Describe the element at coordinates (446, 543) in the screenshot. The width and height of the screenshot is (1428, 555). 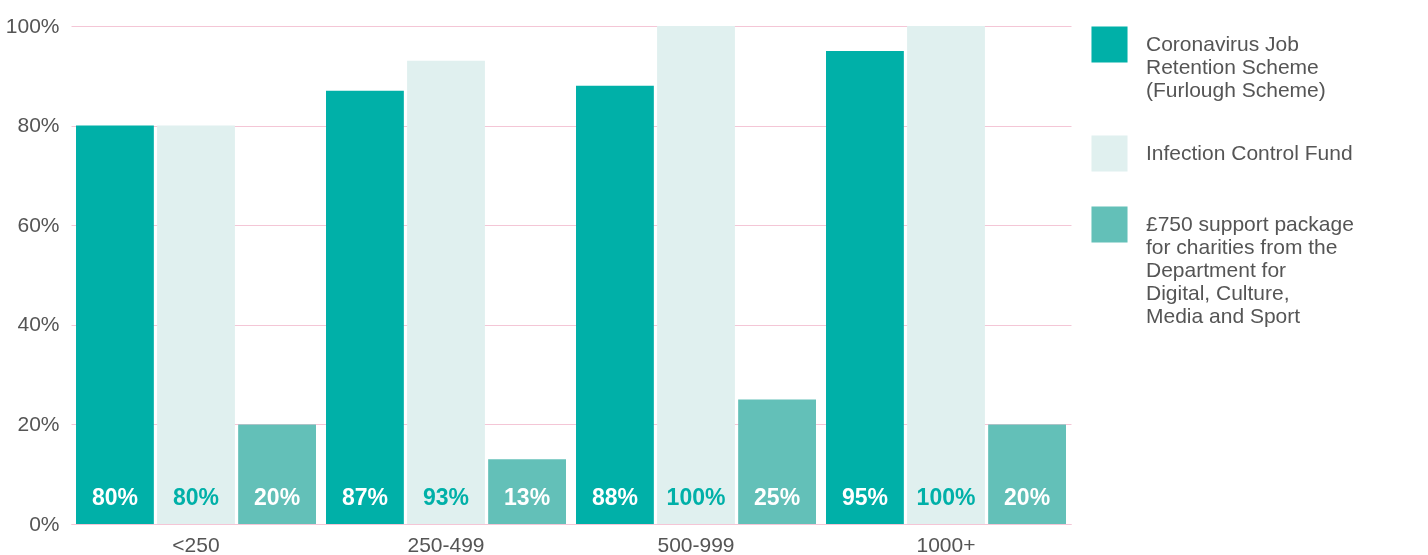
I see `x-tick-label: 250-499` at that location.